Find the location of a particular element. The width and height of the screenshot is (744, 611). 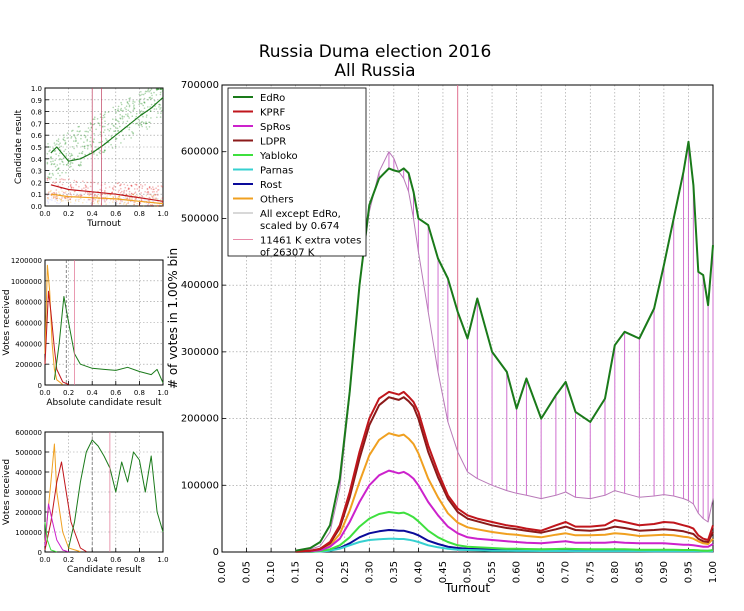

y-tick-label: 500000 is located at coordinates (28, 453).